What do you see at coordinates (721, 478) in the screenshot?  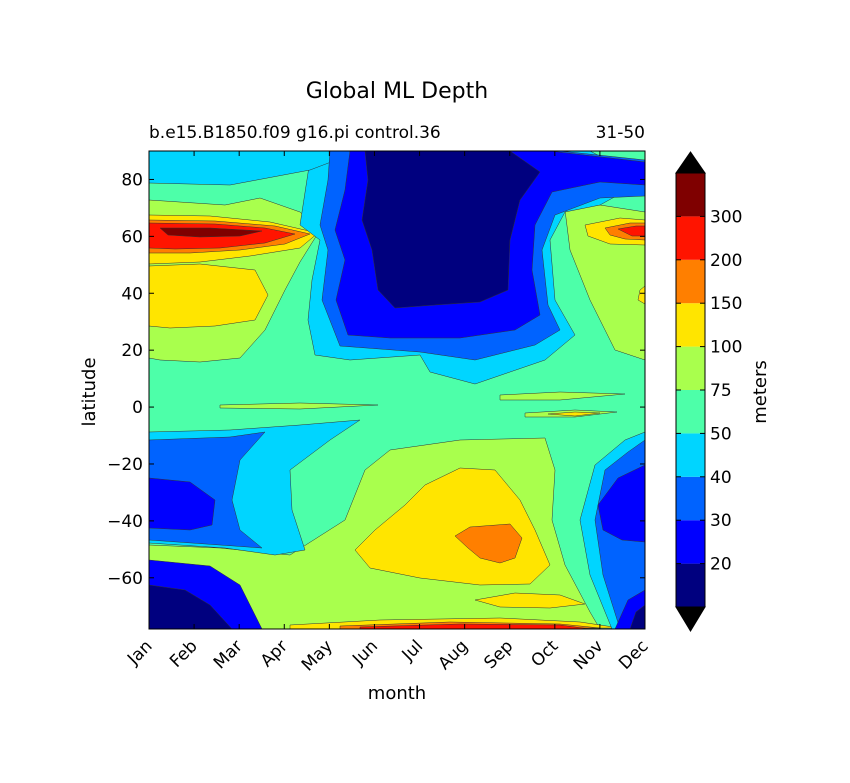 I see `colorbar-tick-label: 40` at bounding box center [721, 478].